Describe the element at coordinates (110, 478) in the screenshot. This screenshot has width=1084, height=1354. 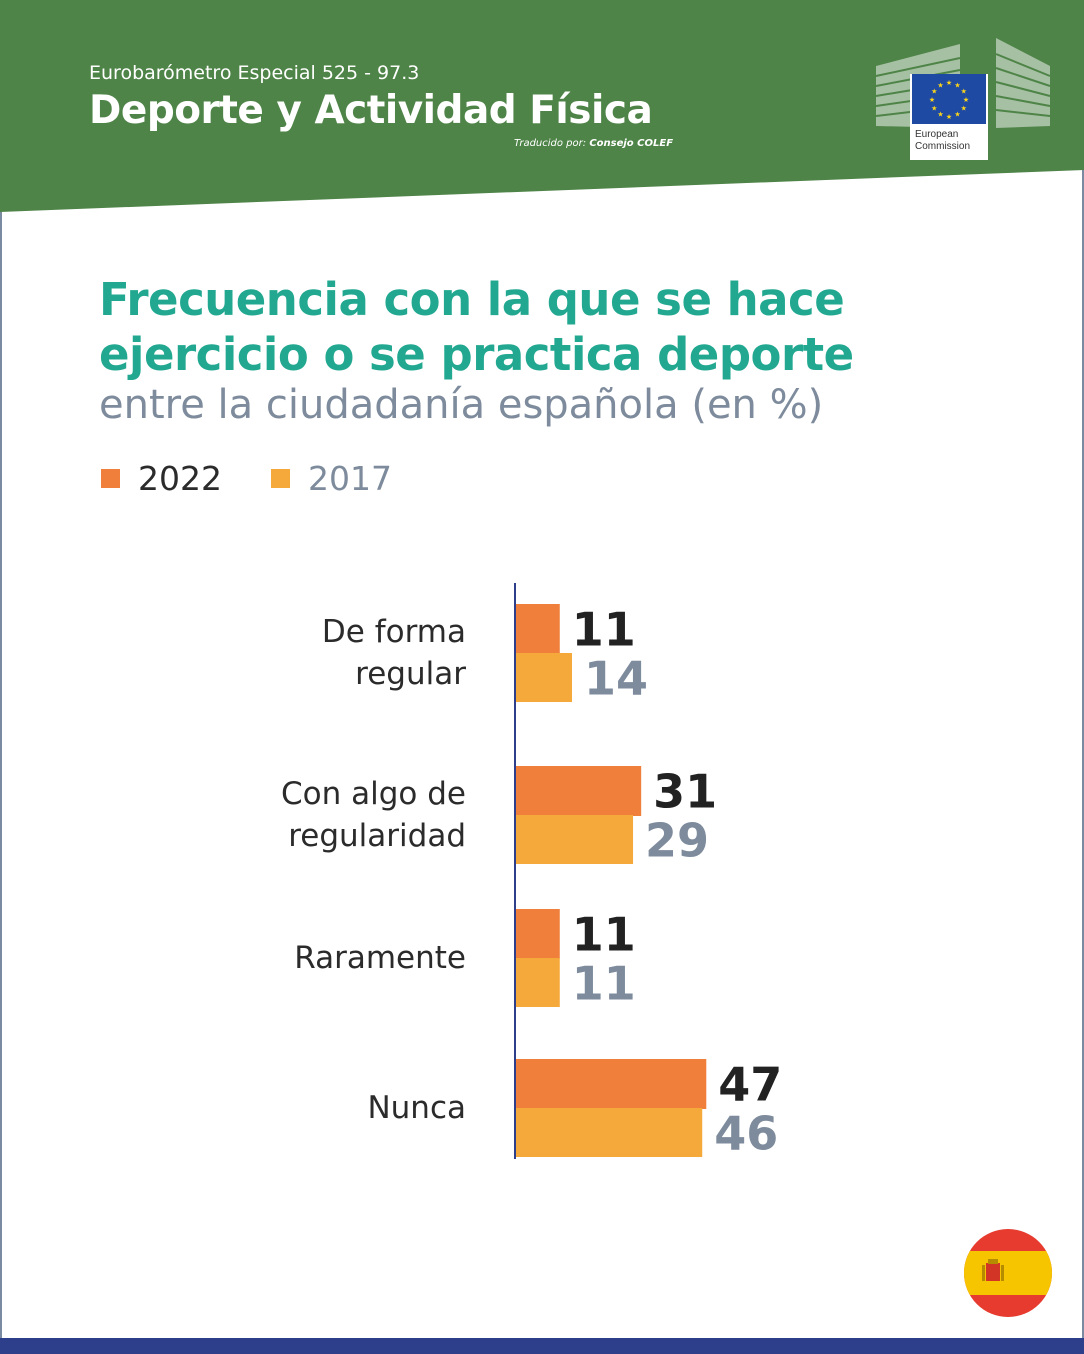
I see `legend-swatch-2022` at that location.